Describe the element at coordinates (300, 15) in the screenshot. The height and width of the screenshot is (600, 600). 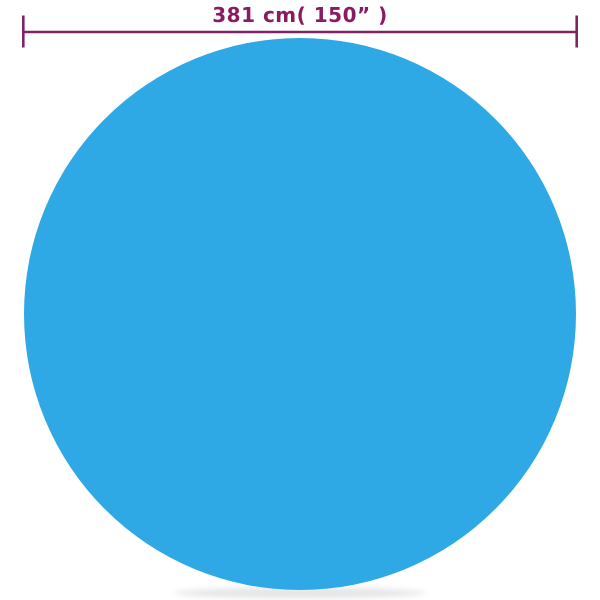
I see `dimension-label: 381 cm( 150” )` at that location.